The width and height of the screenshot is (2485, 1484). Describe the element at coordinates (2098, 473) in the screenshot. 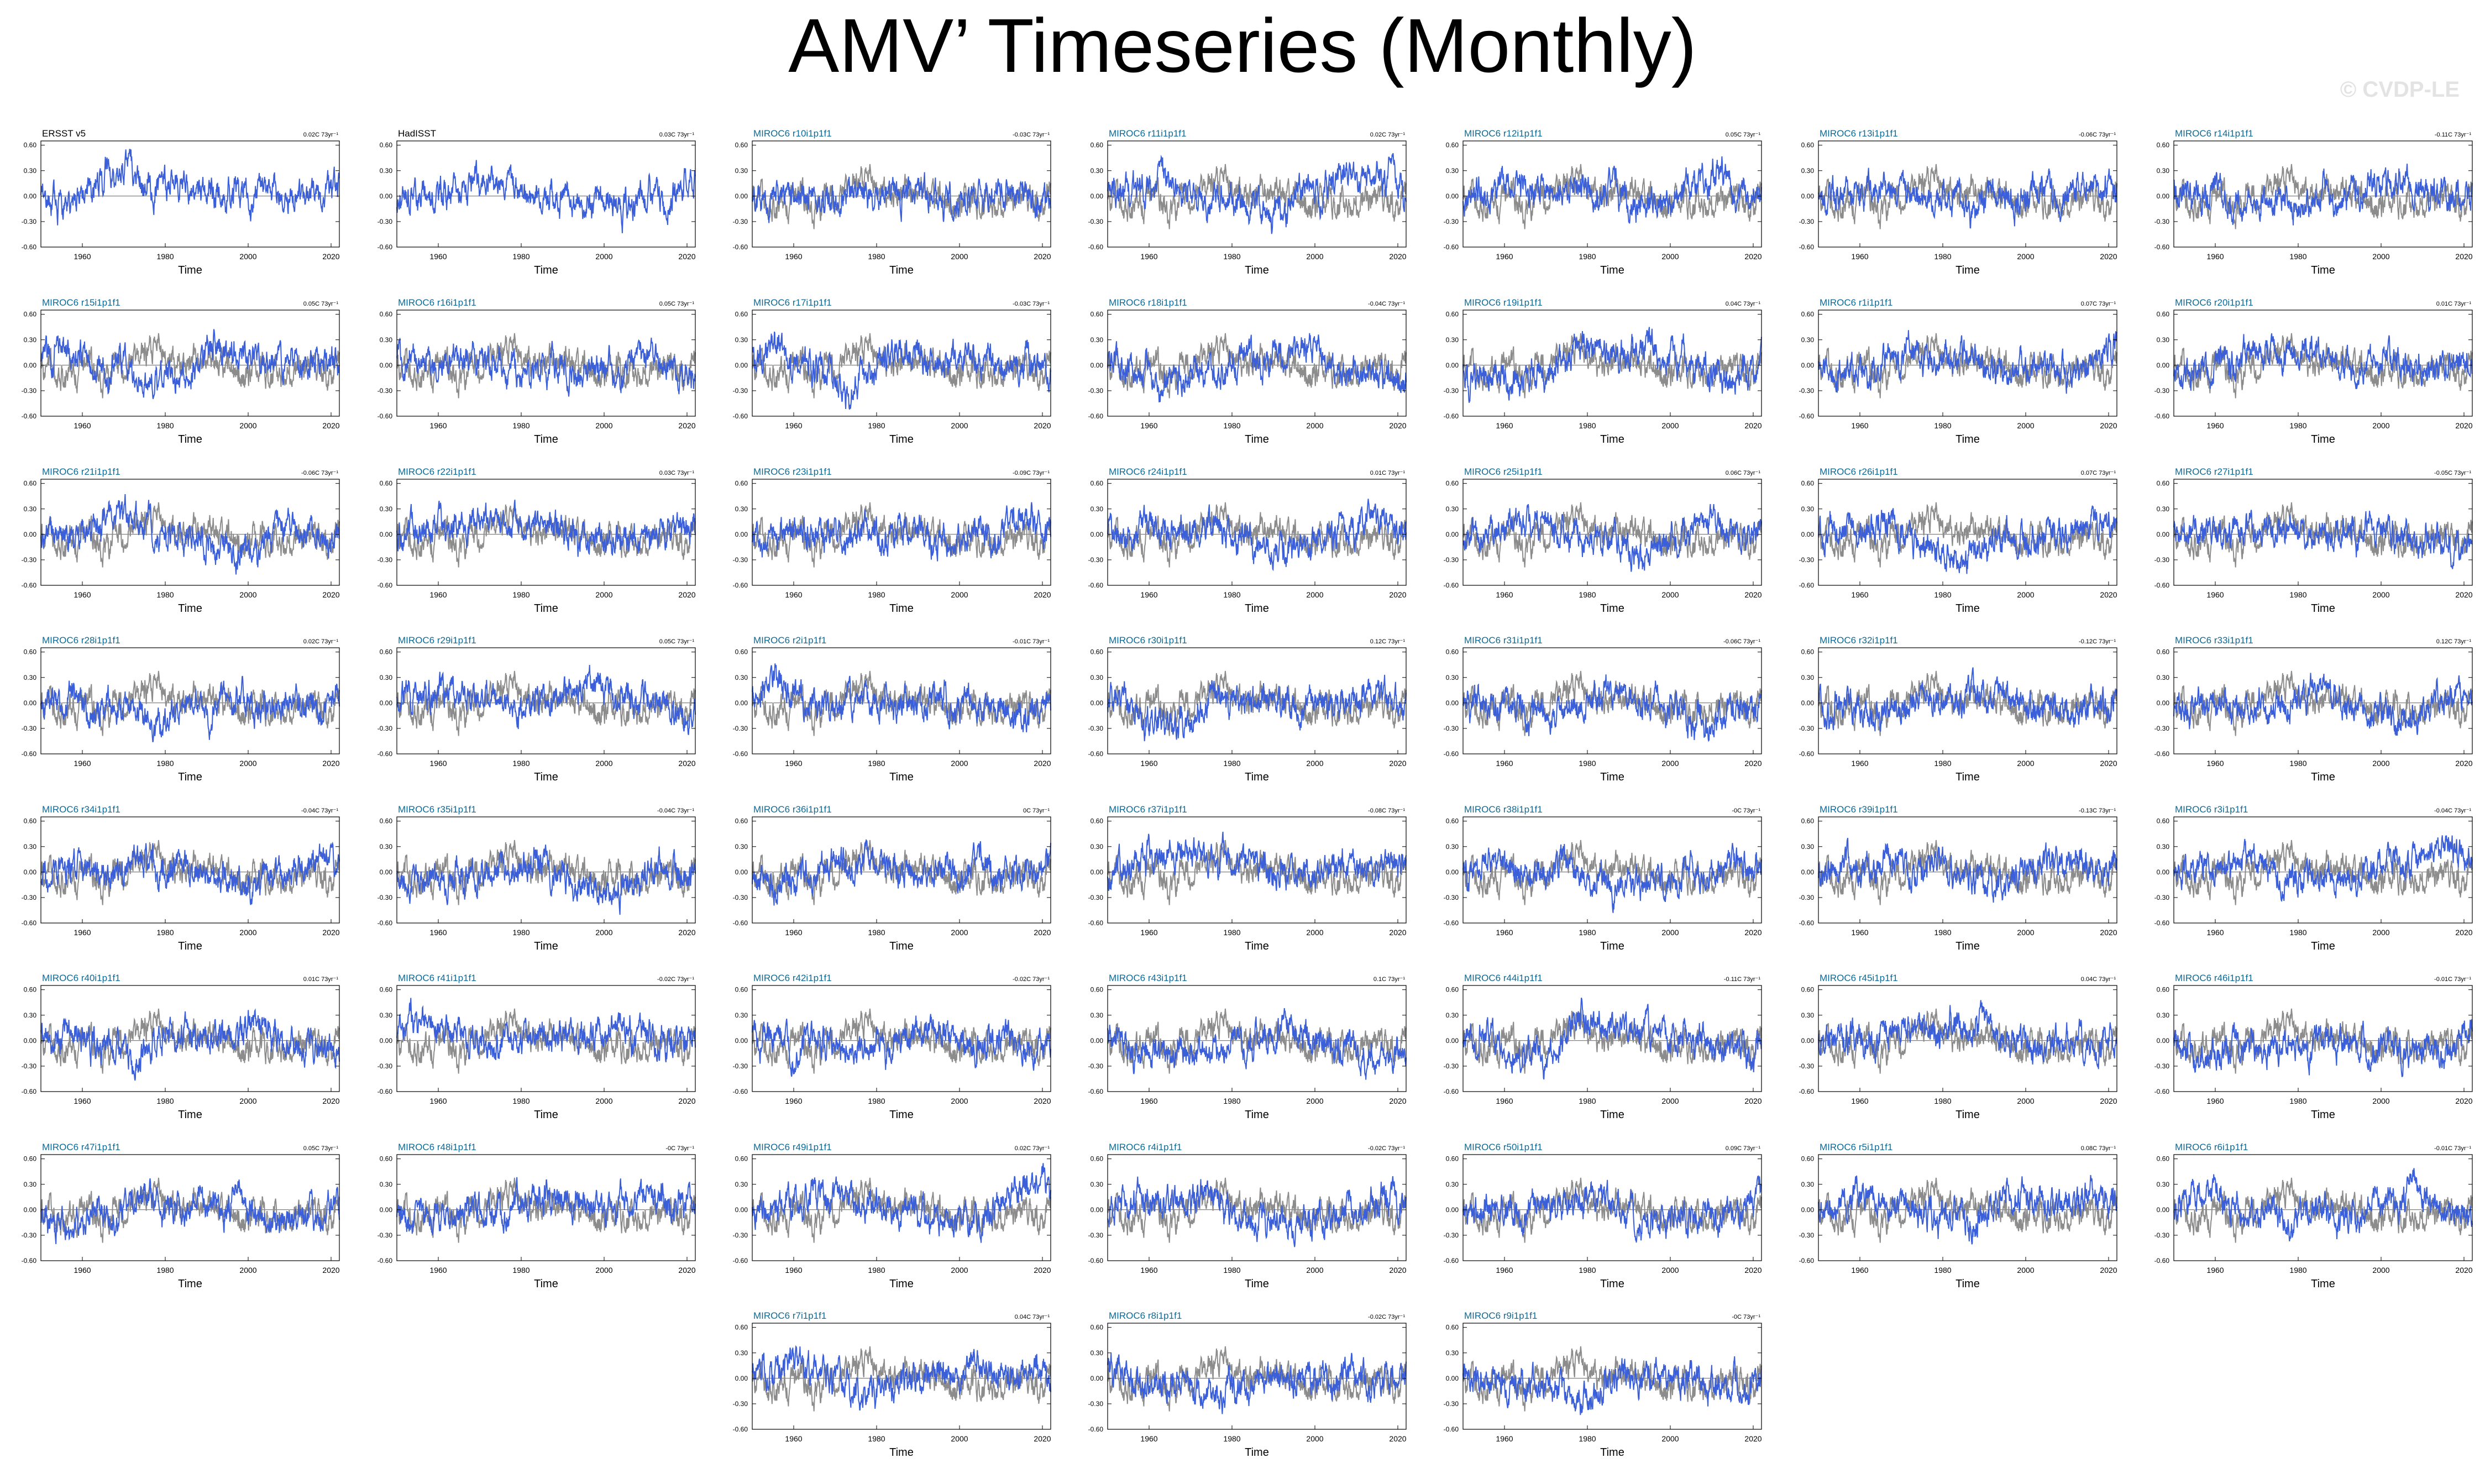

I see `panel-trend: 0.07C 73yr⁻¹` at that location.